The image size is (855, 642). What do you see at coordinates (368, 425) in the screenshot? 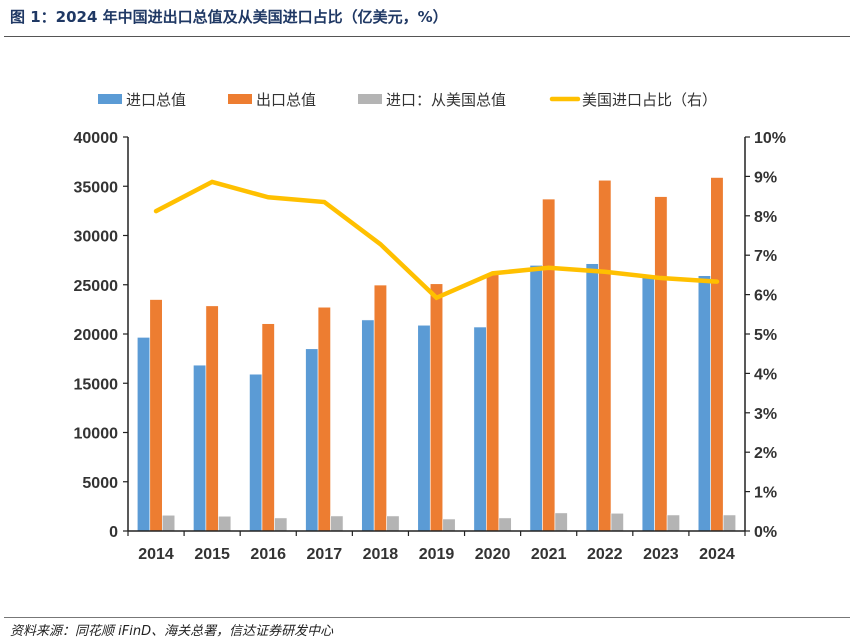
I see `bar-0-2018` at bounding box center [368, 425].